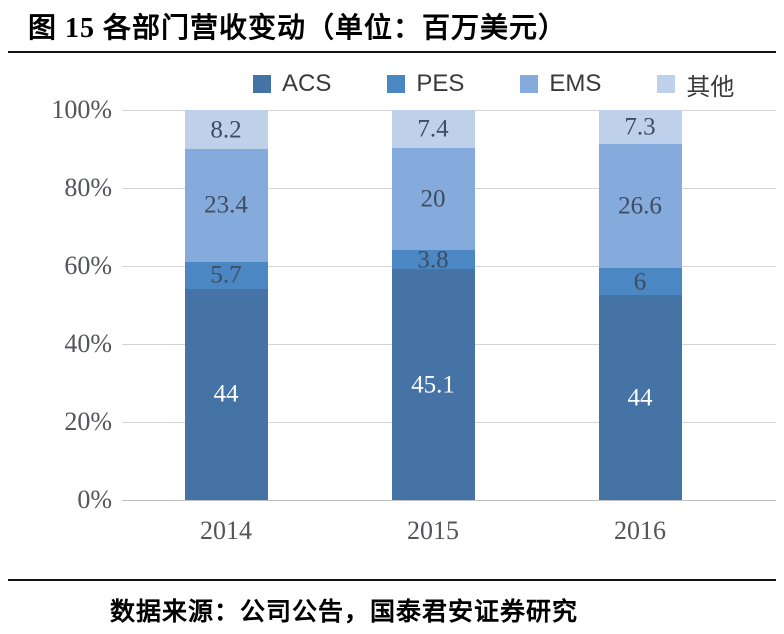  I want to click on legend-item-other: 其他, so click(695, 84).